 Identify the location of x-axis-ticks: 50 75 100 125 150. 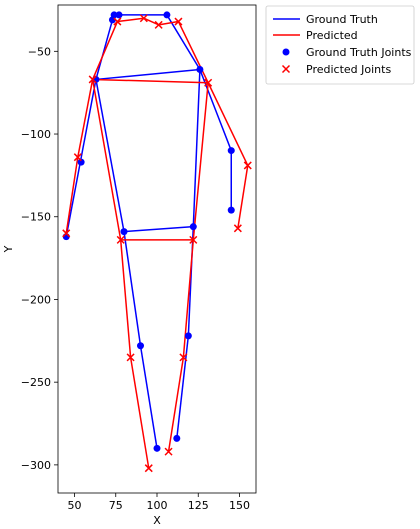
(159, 502).